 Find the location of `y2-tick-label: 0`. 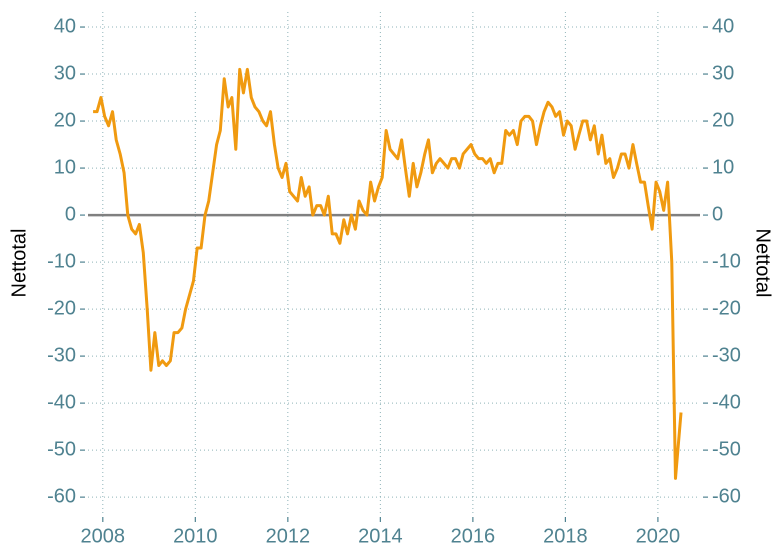

y2-tick-label: 0 is located at coordinates (717, 214).